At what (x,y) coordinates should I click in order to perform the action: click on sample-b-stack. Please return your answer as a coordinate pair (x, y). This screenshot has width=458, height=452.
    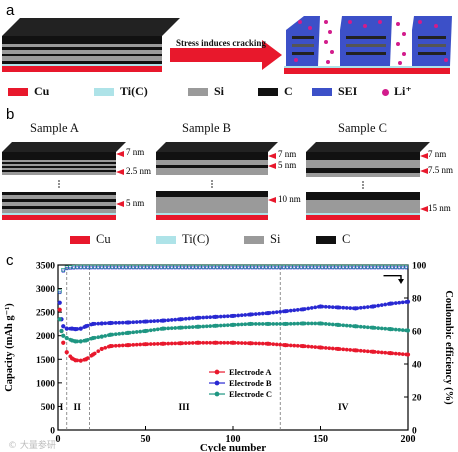
    Looking at the image, I should click on (217, 181).